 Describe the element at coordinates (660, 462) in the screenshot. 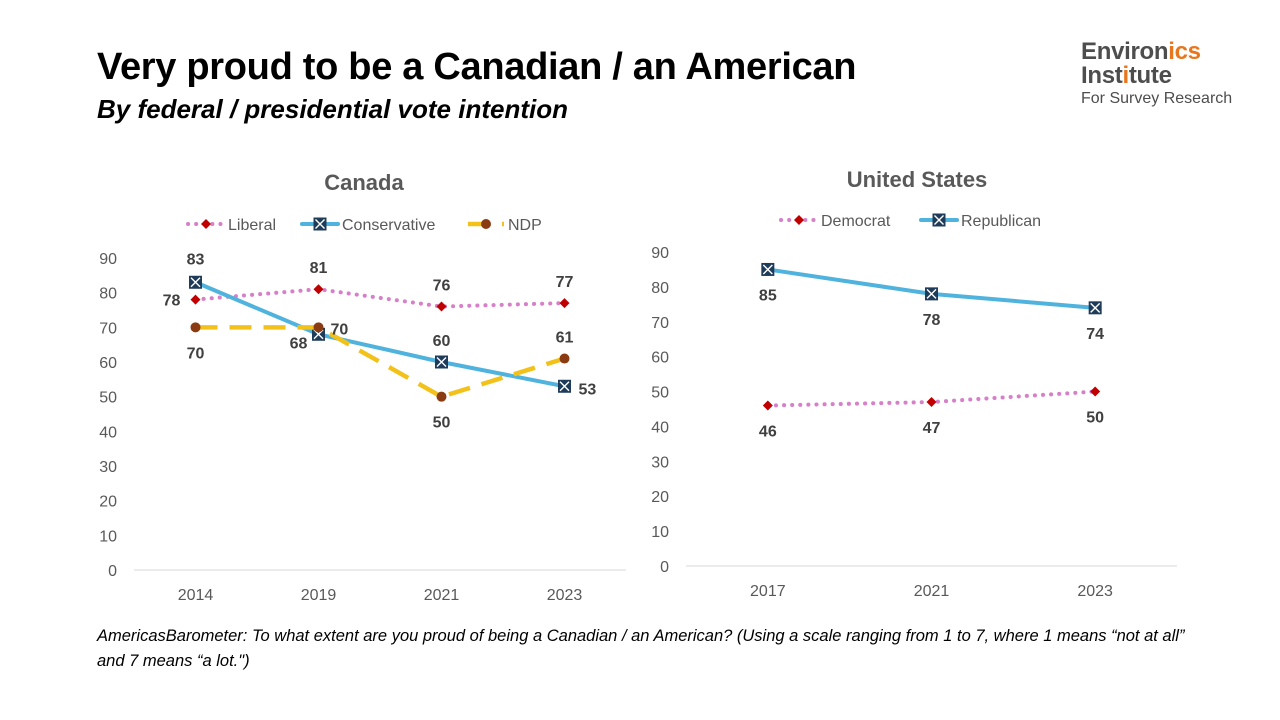

I see `united-states-ytick-label: 30` at that location.